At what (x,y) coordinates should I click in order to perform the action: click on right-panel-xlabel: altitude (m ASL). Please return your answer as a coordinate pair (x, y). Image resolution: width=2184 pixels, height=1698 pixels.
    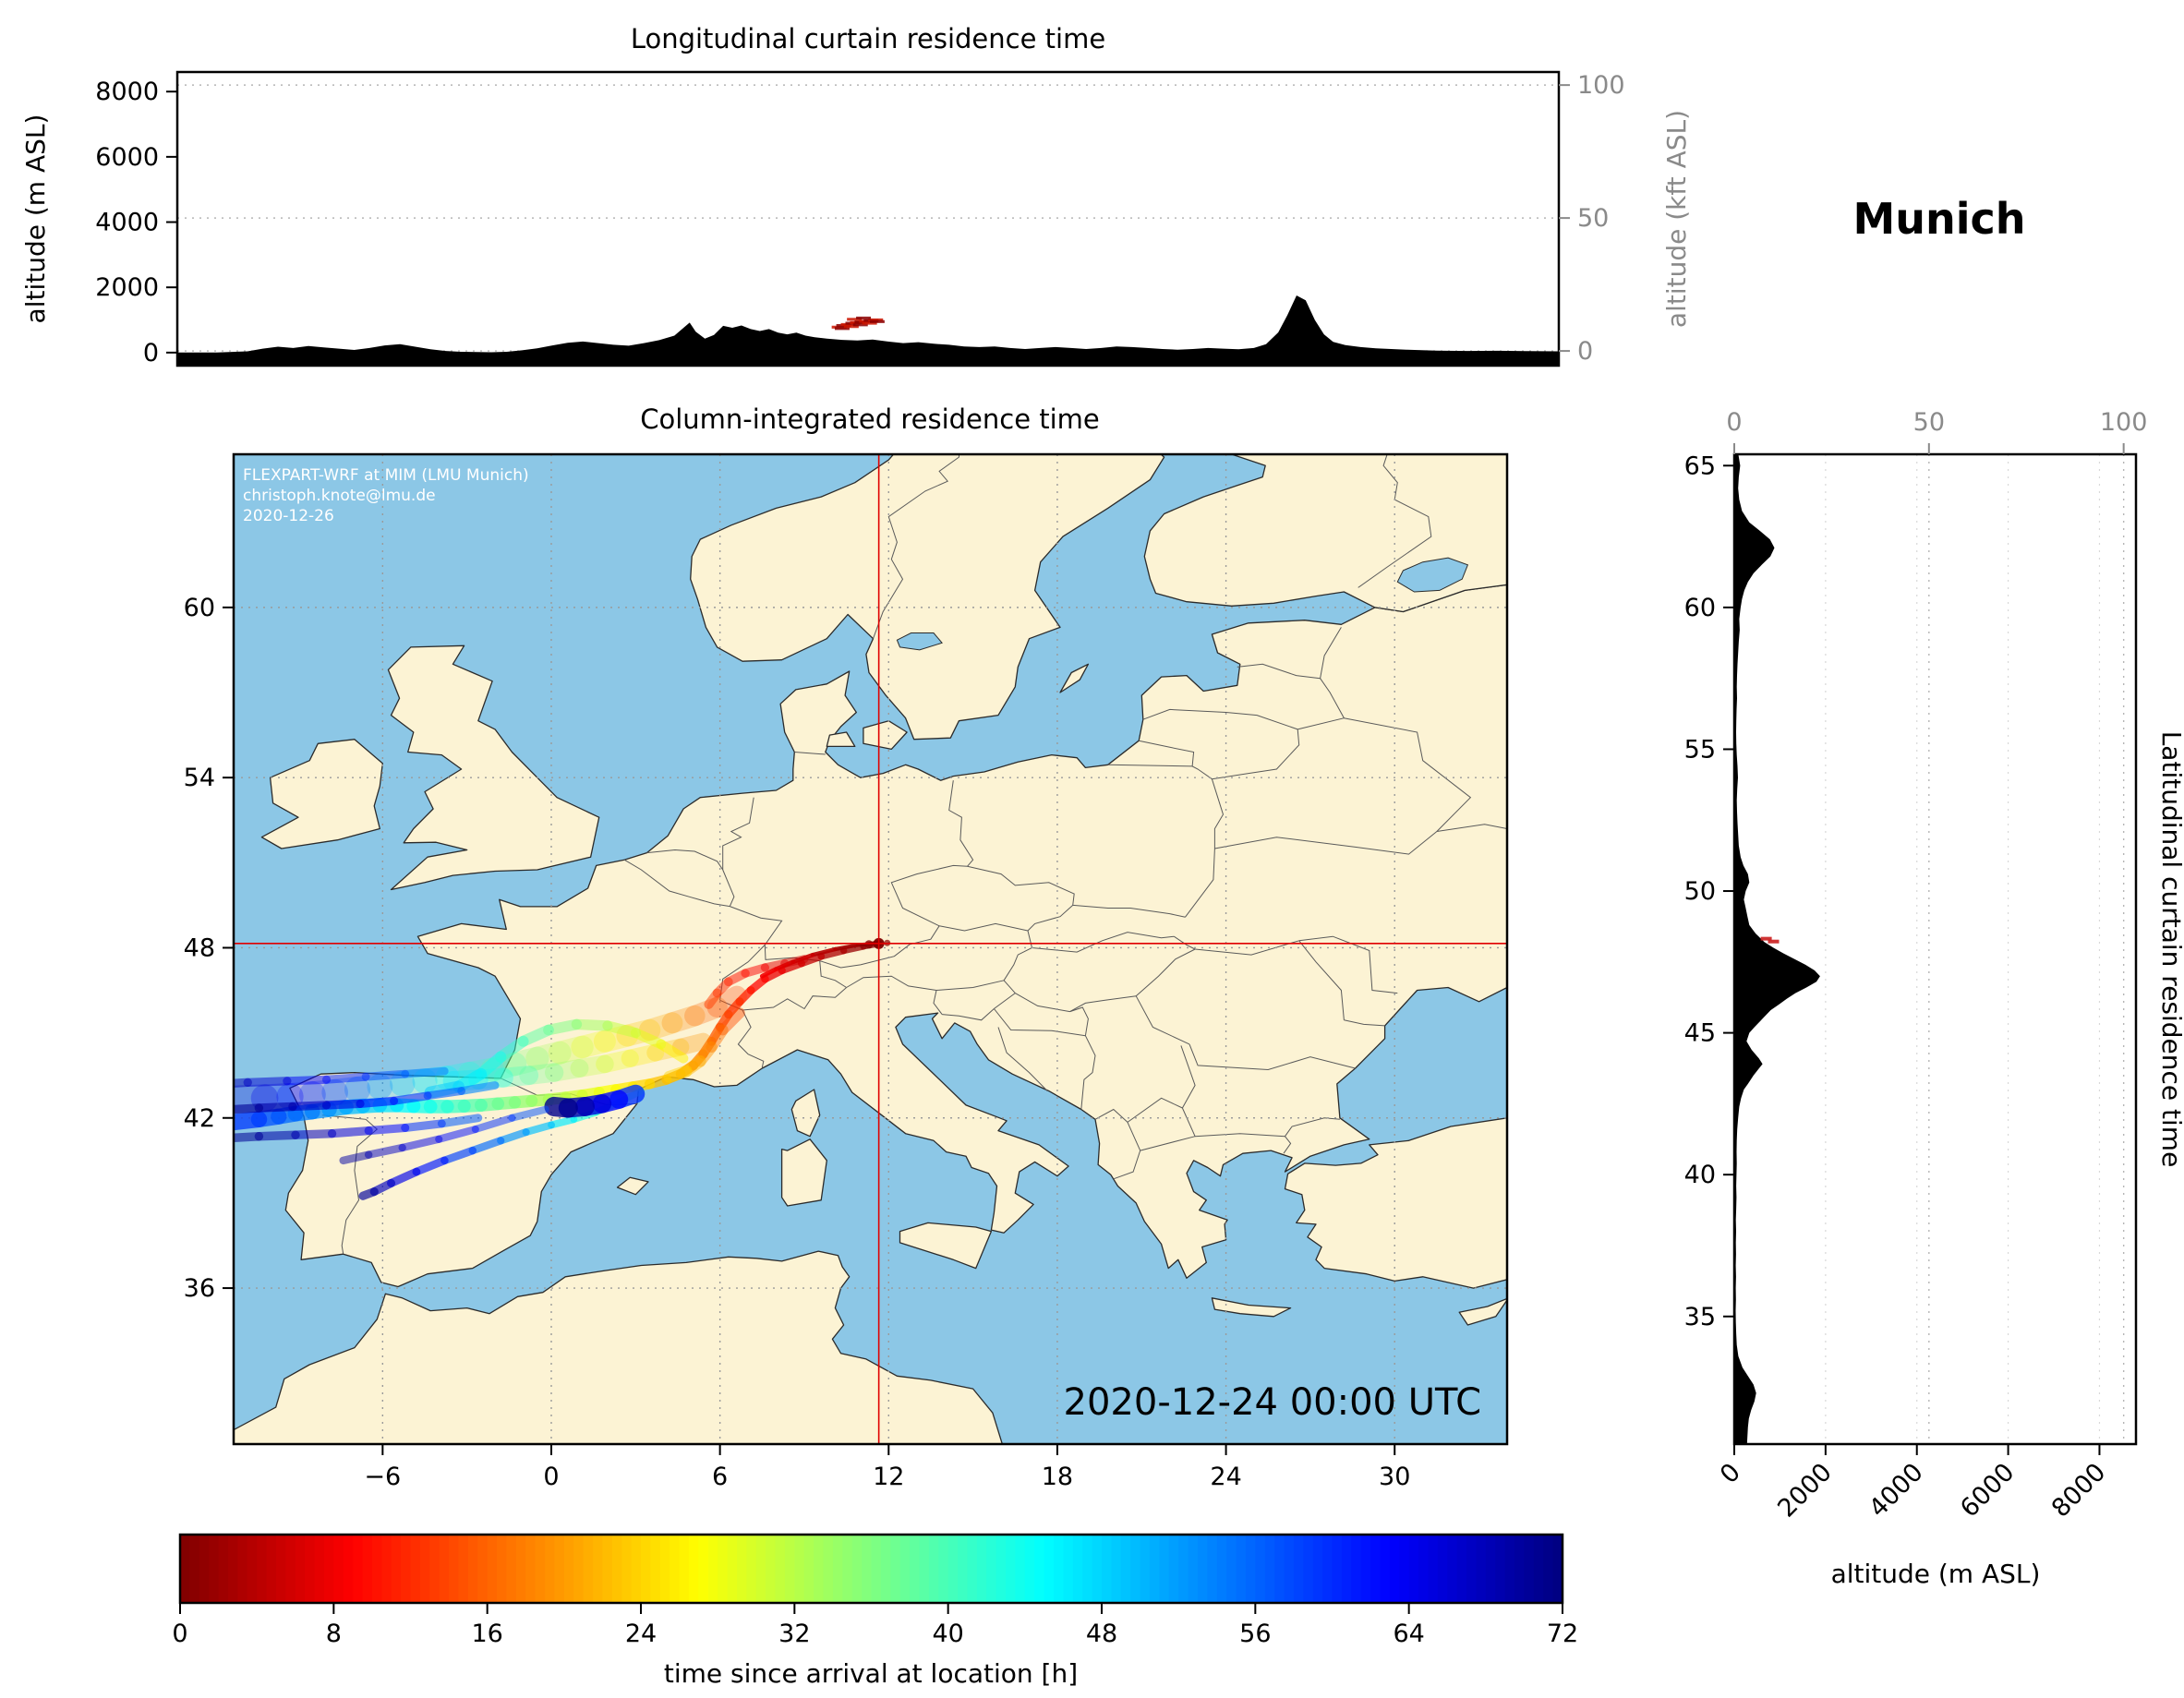
    Looking at the image, I should click on (1936, 1574).